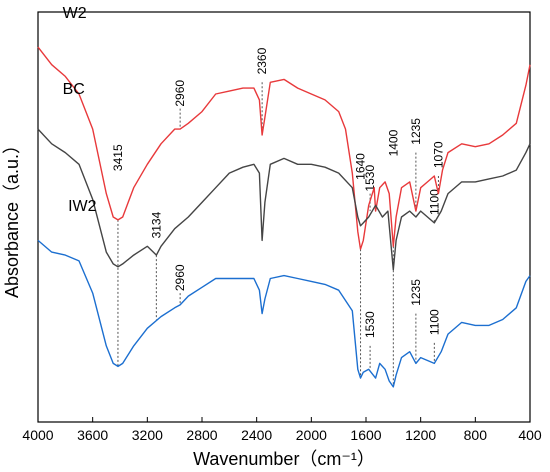  I want to click on series-labels: W2 BC IW2, so click(80, 110).